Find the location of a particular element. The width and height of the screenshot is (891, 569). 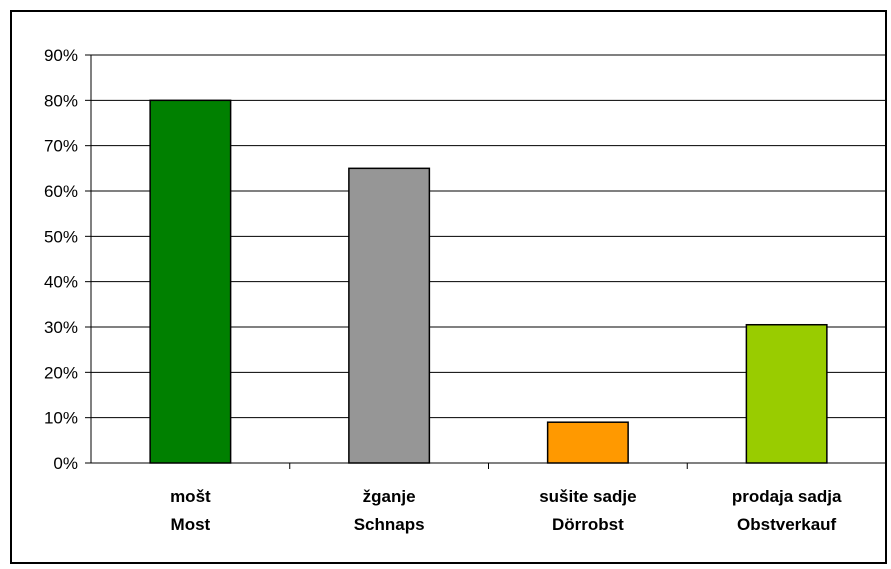

y-tick-label: 80% is located at coordinates (61, 100).